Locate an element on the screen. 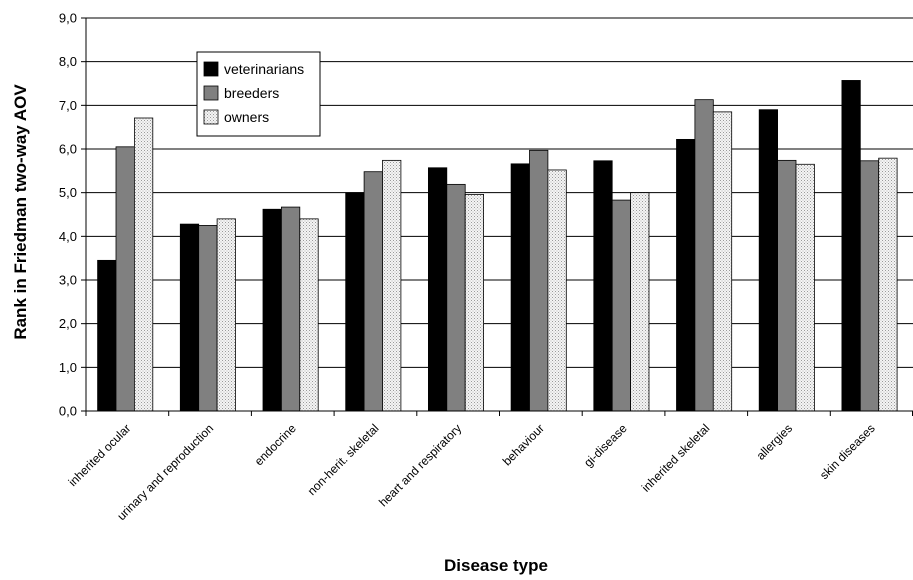  y-tick-labels: 0,0 1,0 2,0 3,0 4,0 5,0 6,0 7,0 8,0 9,0 is located at coordinates (68, 215).